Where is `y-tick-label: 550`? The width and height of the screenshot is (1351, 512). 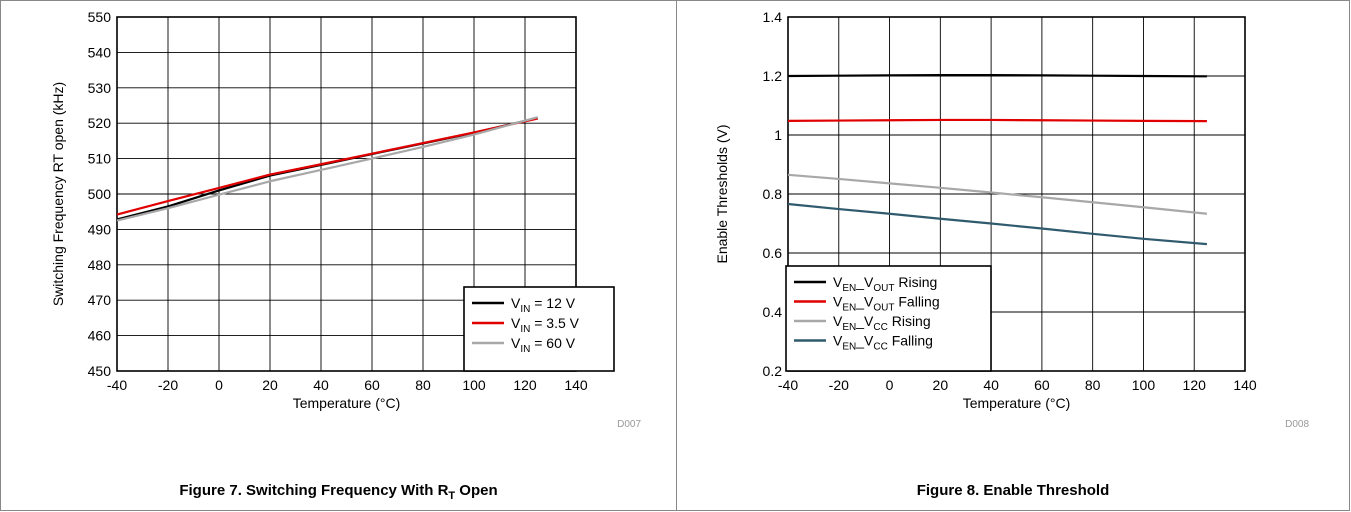
y-tick-label: 550 is located at coordinates (100, 17).